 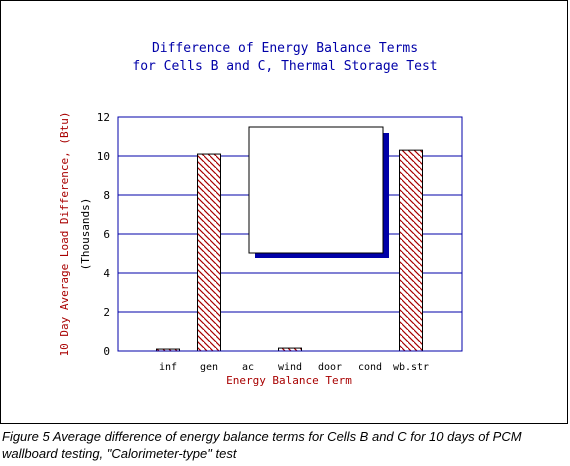 I want to click on legend-box, so click(x=318, y=192).